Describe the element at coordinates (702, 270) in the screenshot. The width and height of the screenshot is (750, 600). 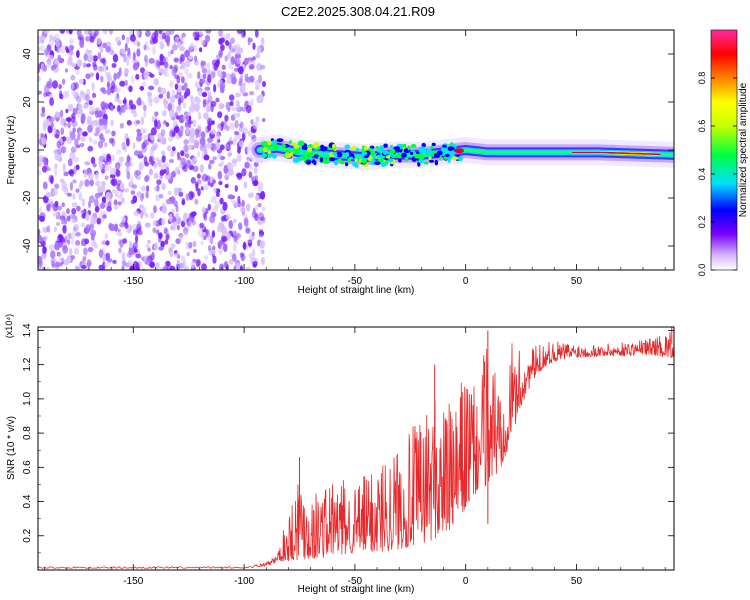
I see `colorbar-tick-label: 0.0` at that location.